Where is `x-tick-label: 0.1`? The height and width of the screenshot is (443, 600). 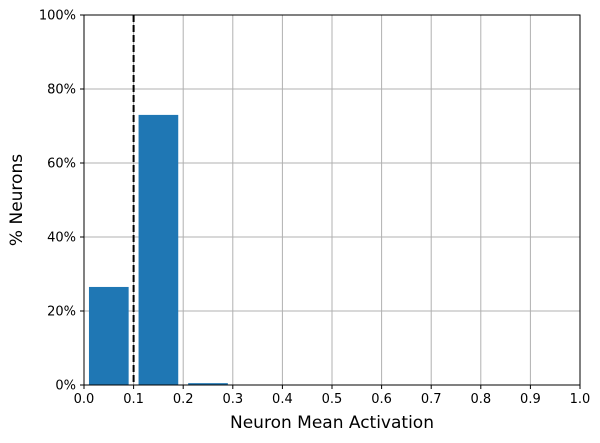 x-tick-label: 0.1 is located at coordinates (133, 399).